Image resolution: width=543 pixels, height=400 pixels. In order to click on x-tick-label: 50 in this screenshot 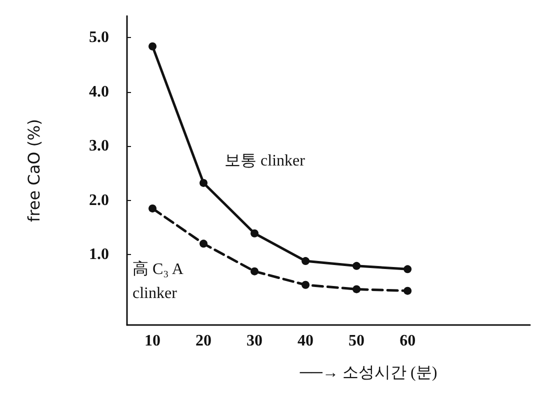, I will do `click(356, 341)`.